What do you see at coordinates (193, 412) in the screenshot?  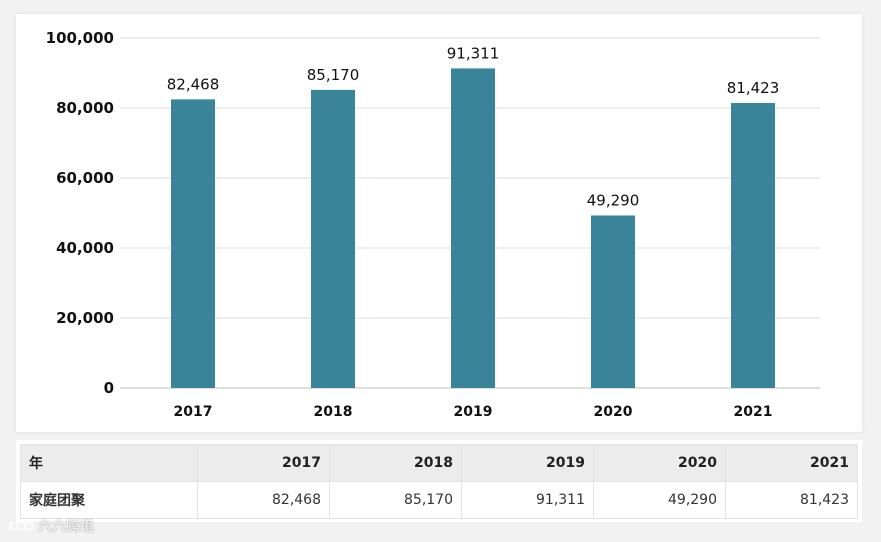 I see `x-tick-label: 2017` at bounding box center [193, 412].